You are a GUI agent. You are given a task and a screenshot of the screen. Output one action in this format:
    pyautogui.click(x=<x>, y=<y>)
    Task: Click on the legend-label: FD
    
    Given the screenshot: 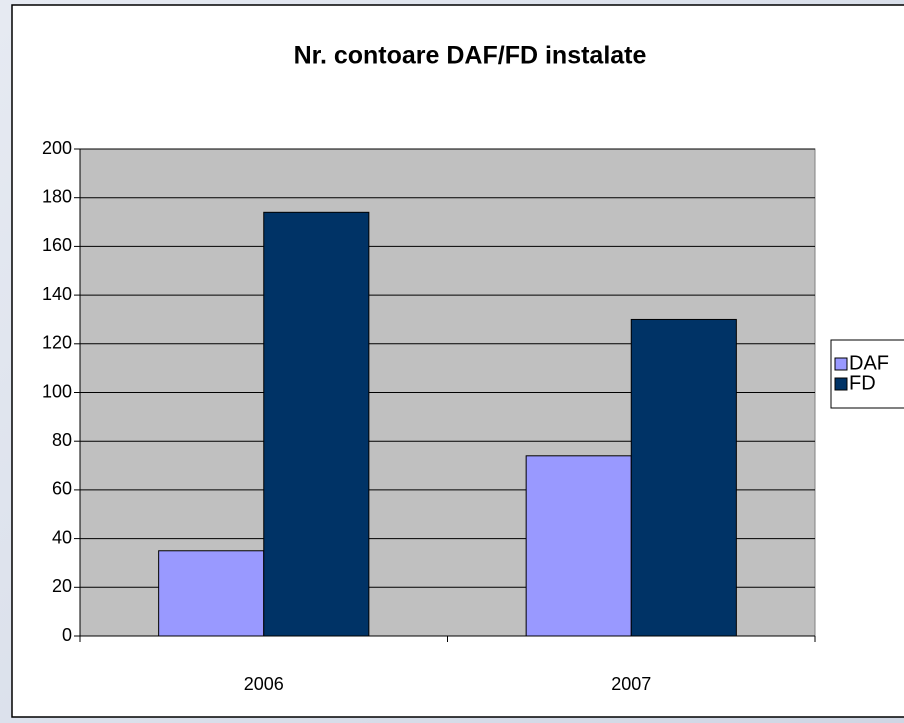 What is the action you would take?
    pyautogui.click(x=862, y=383)
    